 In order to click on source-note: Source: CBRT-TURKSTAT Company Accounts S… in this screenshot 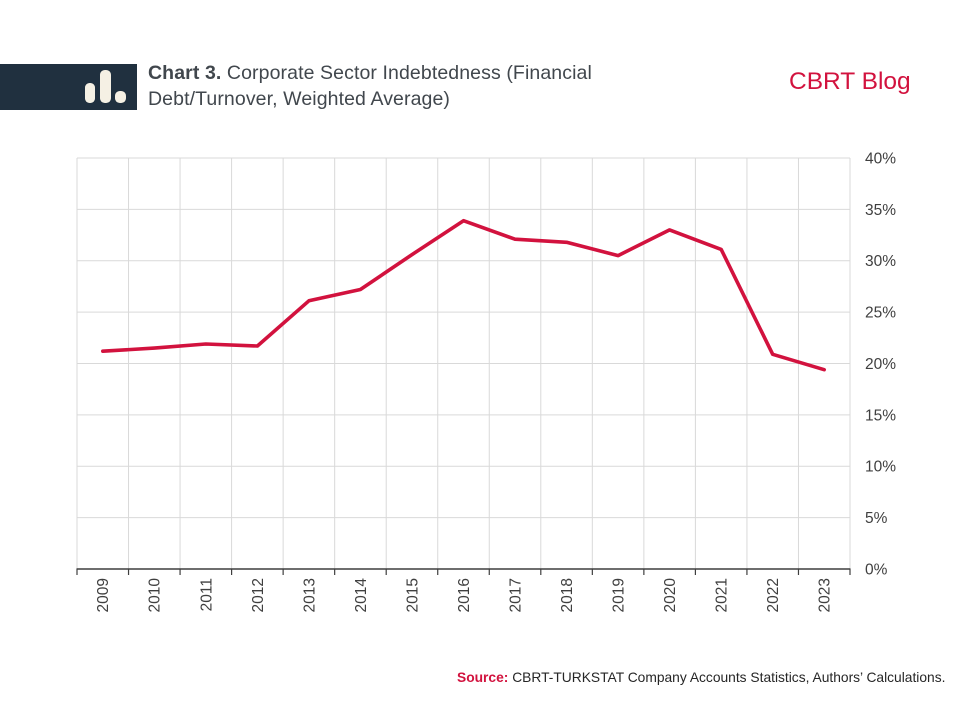, I will do `click(701, 677)`.